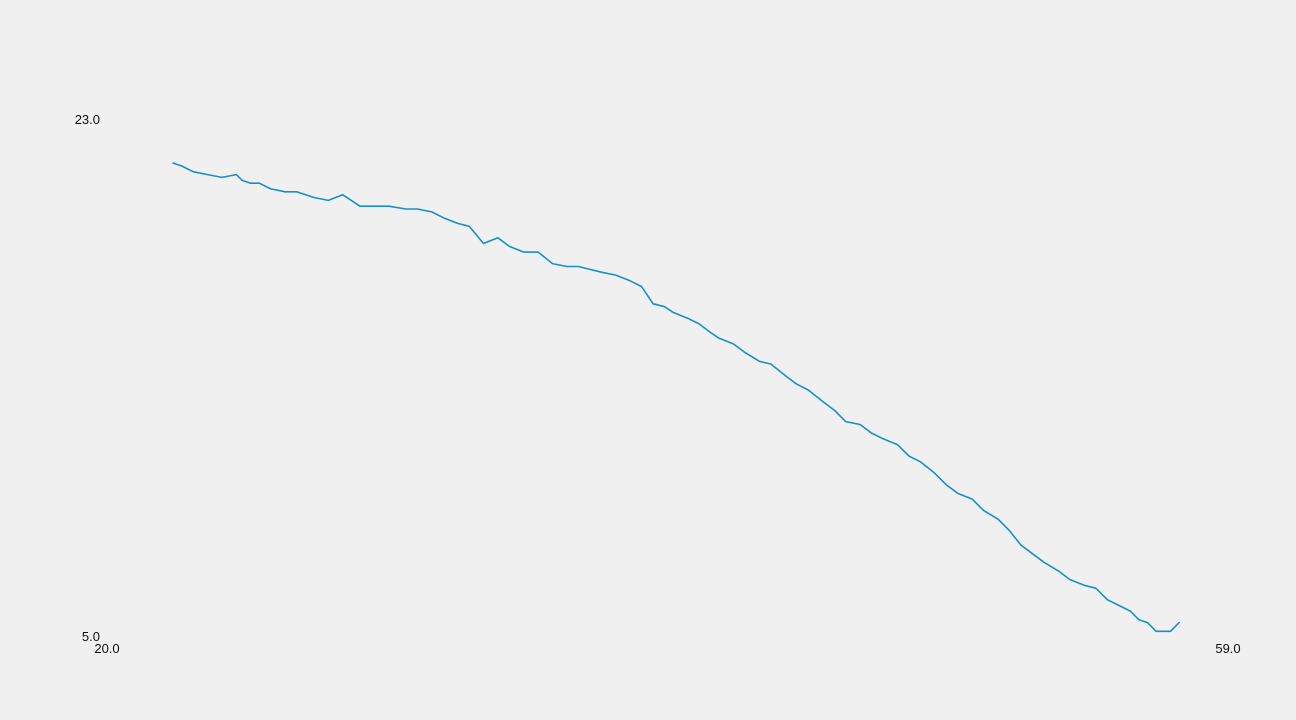 This screenshot has width=1296, height=720. Describe the element at coordinates (1227, 648) in the screenshot. I see `x-tick-label-max: 59.0` at that location.